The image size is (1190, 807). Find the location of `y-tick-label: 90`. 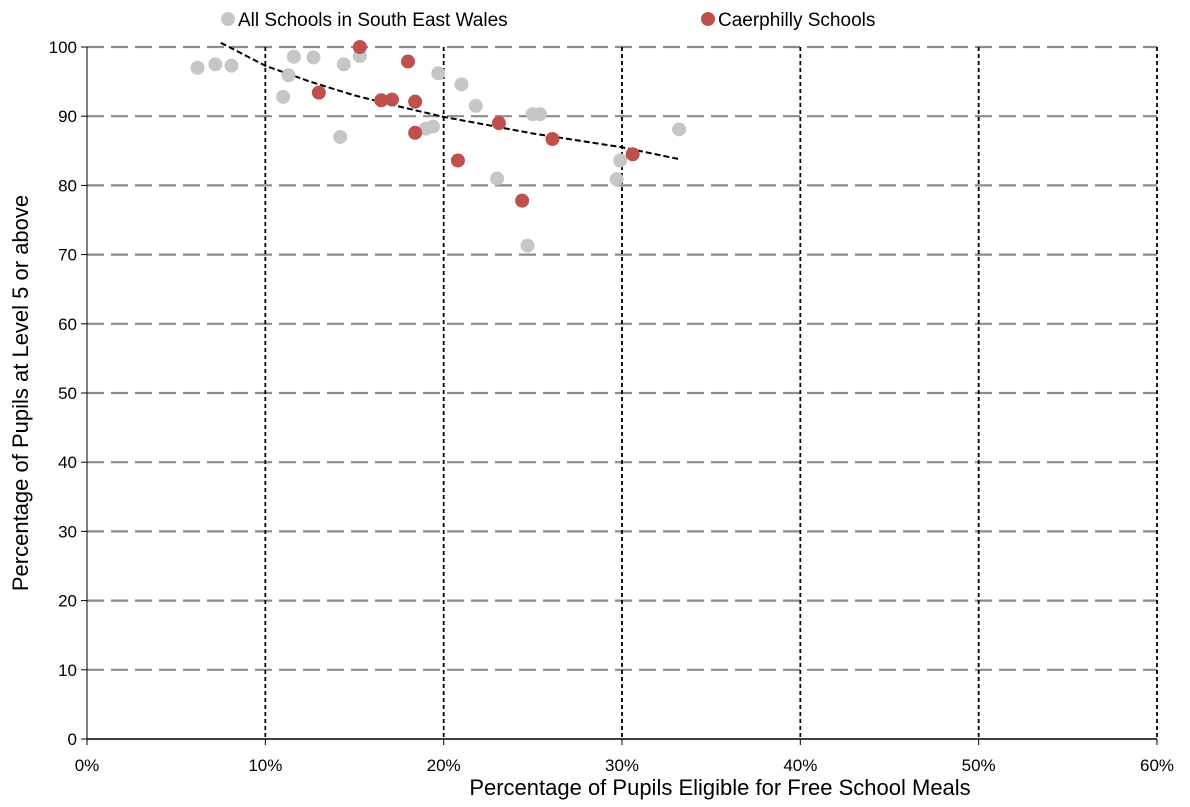

y-tick-label: 90 is located at coordinates (67, 116).